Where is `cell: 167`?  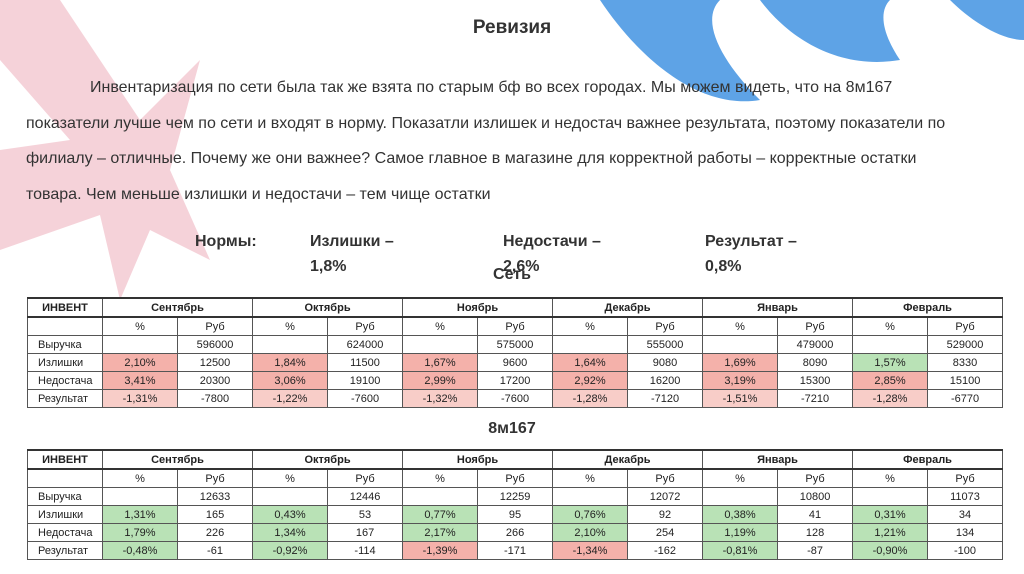
cell: 167 is located at coordinates (365, 532).